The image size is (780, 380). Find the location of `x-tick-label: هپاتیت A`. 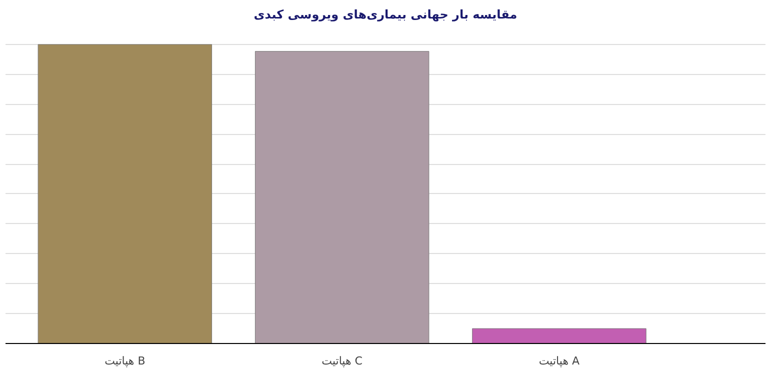

x-tick-label: هپاتیت A is located at coordinates (559, 361).